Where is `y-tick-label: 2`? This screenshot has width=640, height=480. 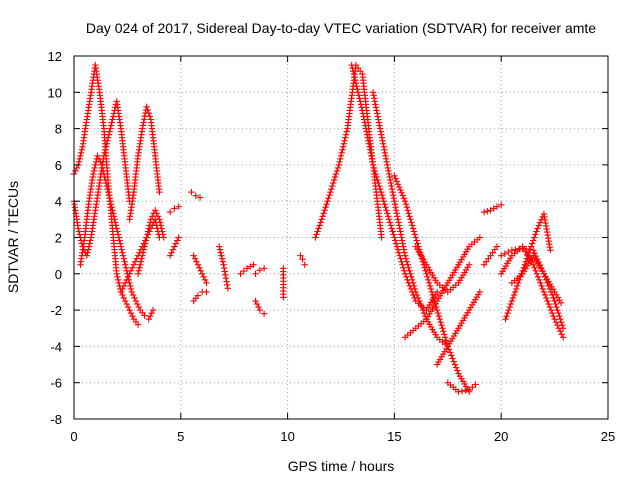
y-tick-label: 2 is located at coordinates (58, 238).